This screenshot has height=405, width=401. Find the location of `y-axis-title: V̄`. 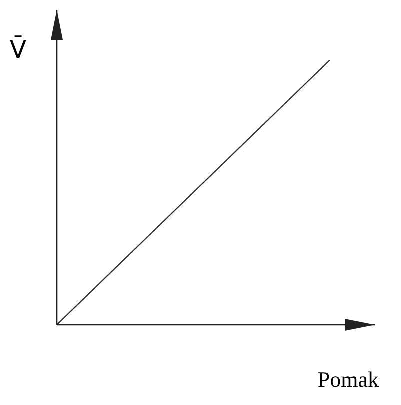

y-axis-title: V̄ is located at coordinates (18, 50).